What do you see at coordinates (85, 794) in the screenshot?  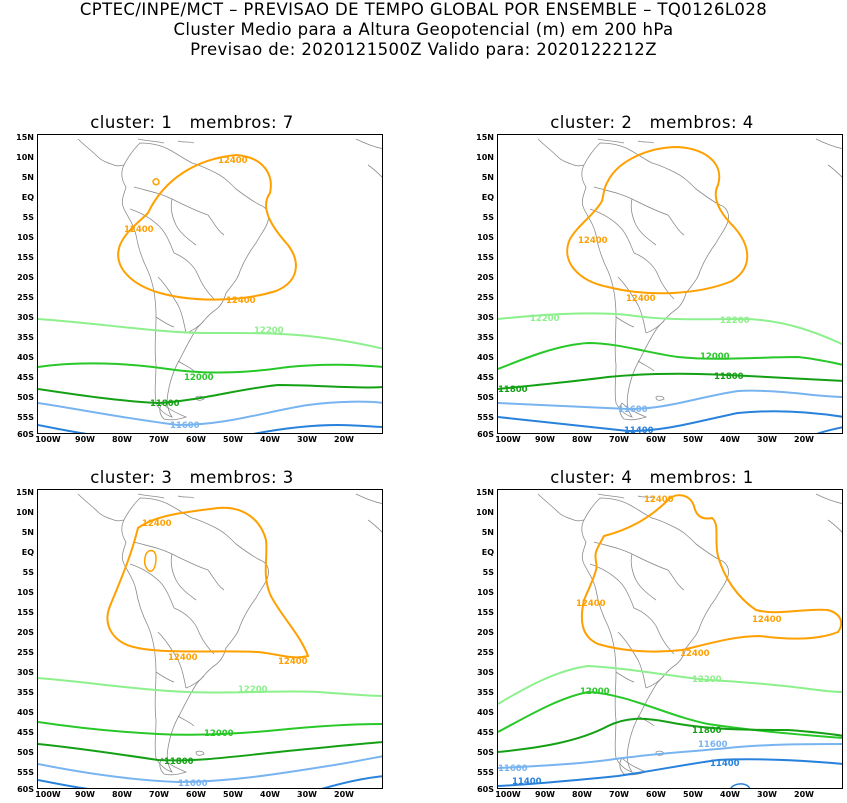 I see `x-tick-label: 90W` at bounding box center [85, 794].